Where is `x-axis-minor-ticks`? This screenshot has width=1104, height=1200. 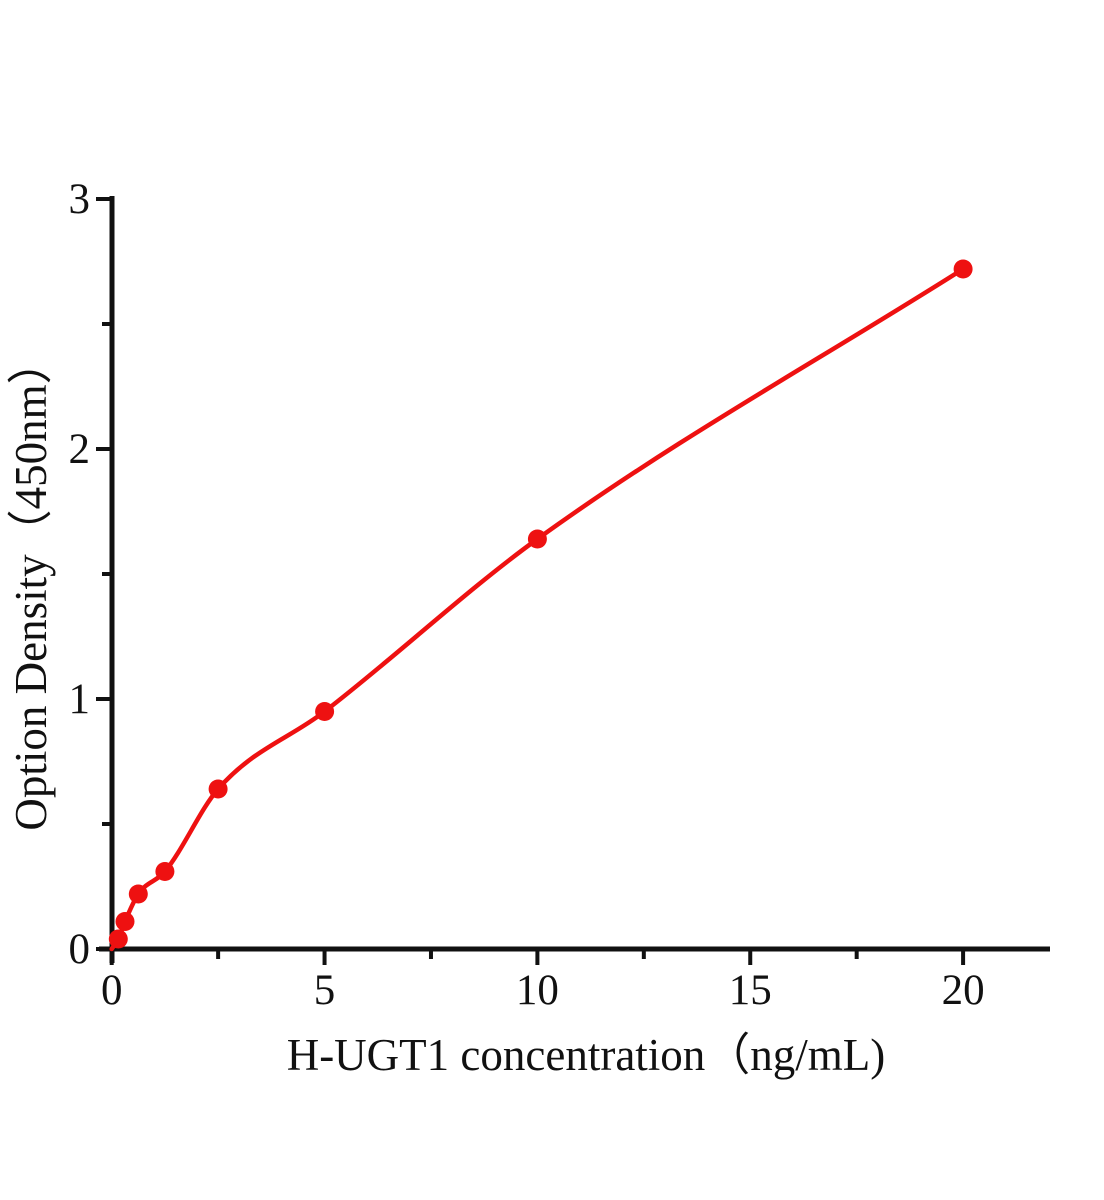 x-axis-minor-ticks is located at coordinates (537, 954).